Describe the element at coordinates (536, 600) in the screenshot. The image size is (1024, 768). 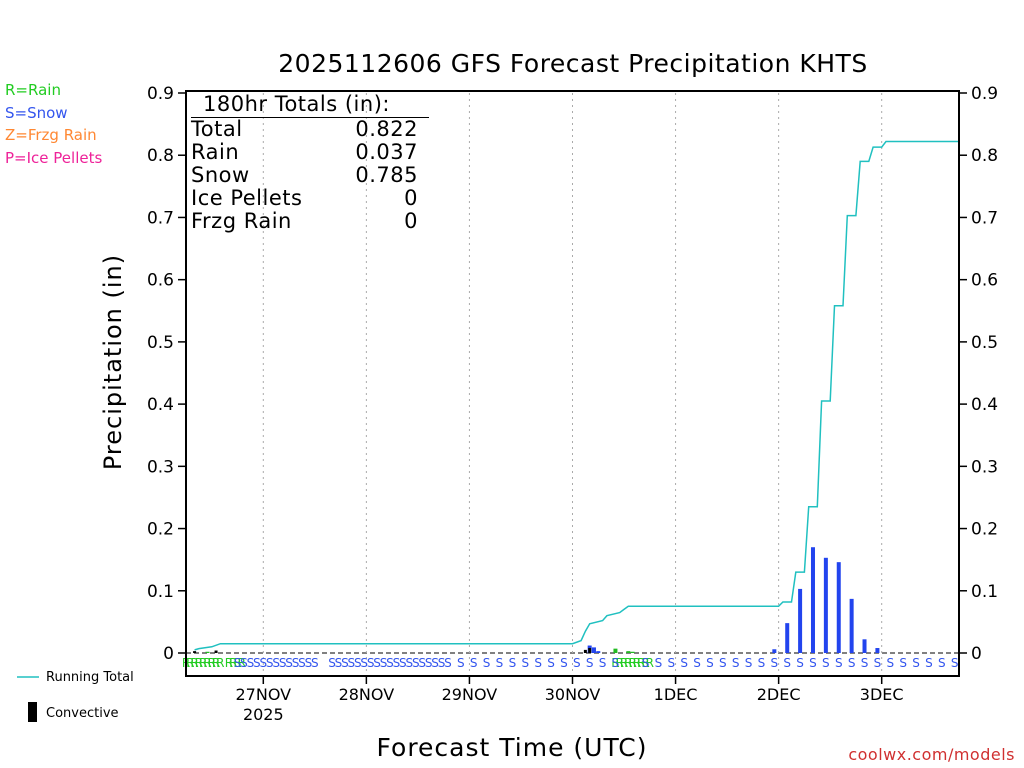
I see `precip-bars` at that location.